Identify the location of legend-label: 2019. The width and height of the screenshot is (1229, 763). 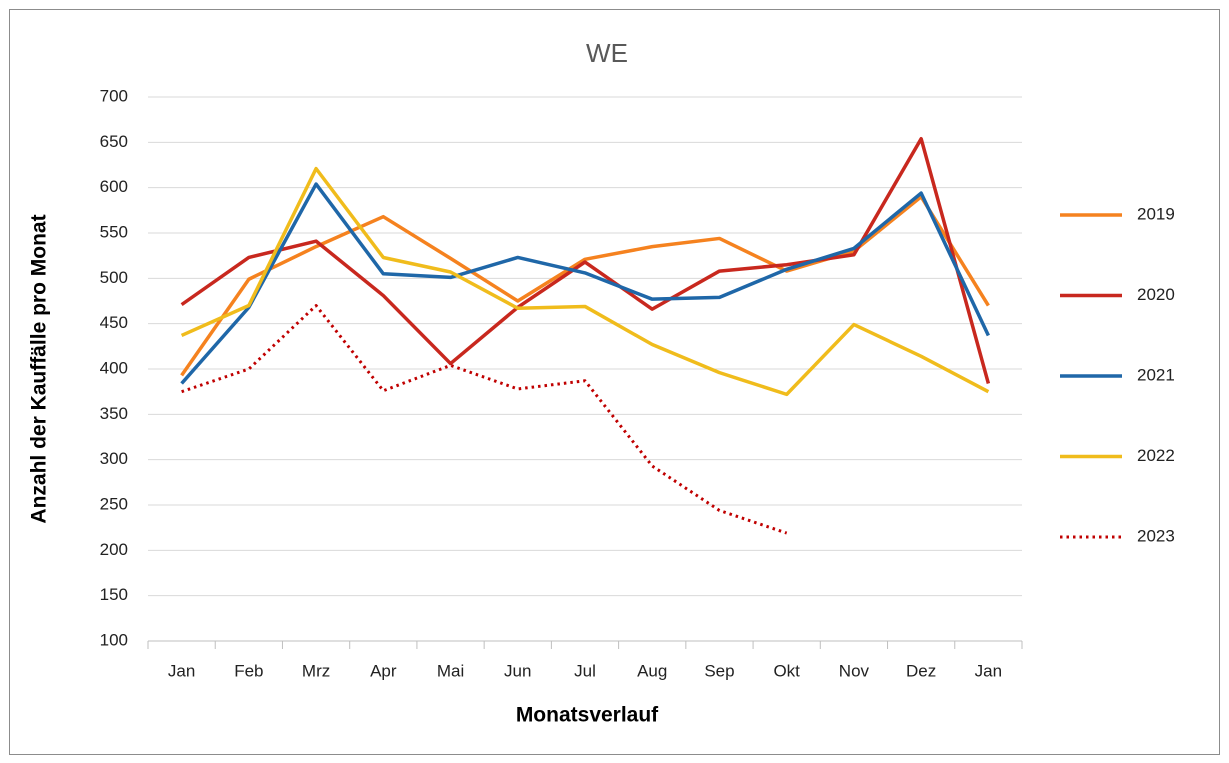
(1156, 213).